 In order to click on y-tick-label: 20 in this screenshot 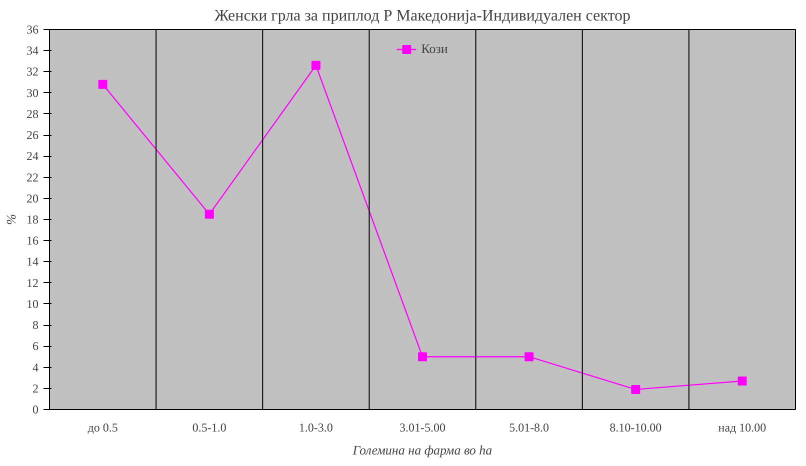, I will do `click(32, 198)`.